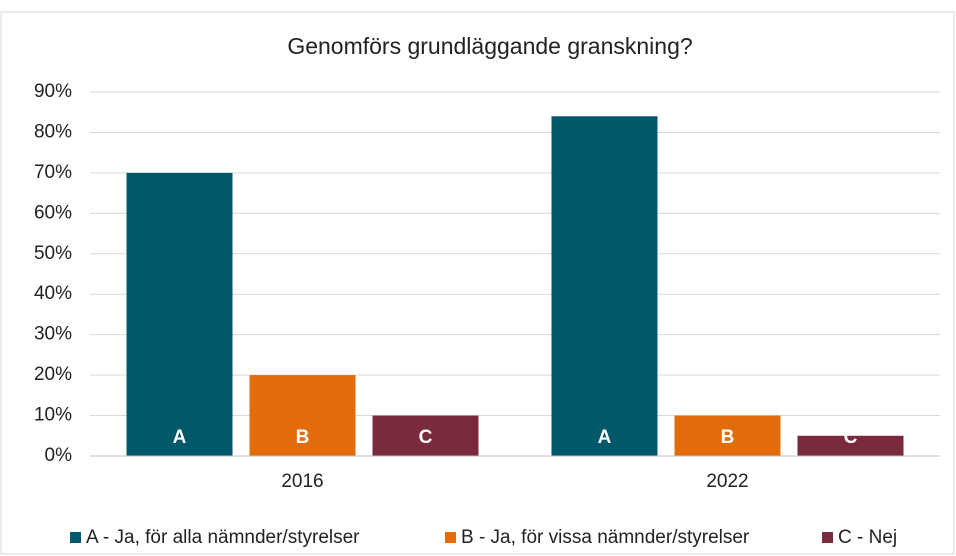 This screenshot has width=956, height=556. What do you see at coordinates (867, 537) in the screenshot?
I see `legend-label: C - Nej` at bounding box center [867, 537].